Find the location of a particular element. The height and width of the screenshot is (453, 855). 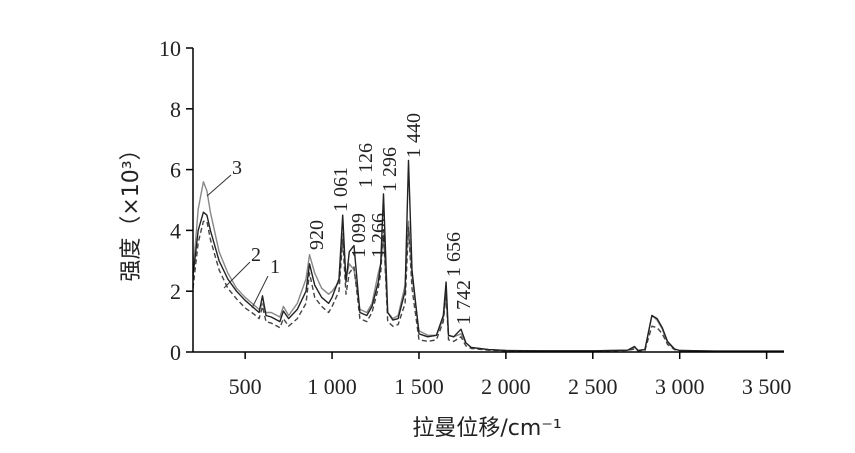

series-2-label: 2 is located at coordinates (256, 255).